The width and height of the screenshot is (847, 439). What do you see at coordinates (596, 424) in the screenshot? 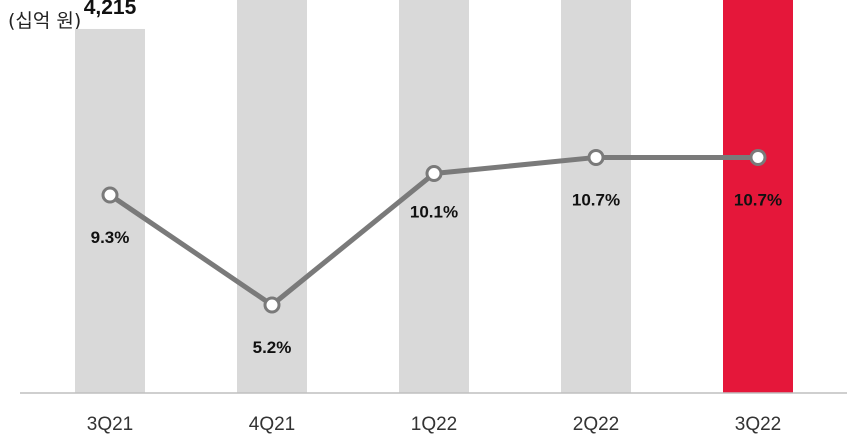
I see `x-tick-label: 2Q22` at bounding box center [596, 424].